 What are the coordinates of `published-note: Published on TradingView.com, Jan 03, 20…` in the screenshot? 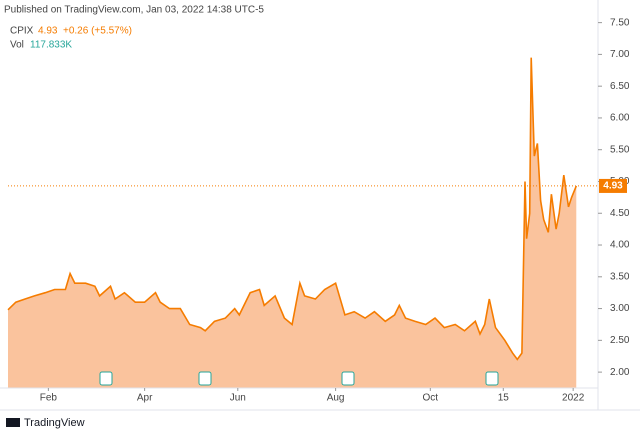 It's located at (134, 10).